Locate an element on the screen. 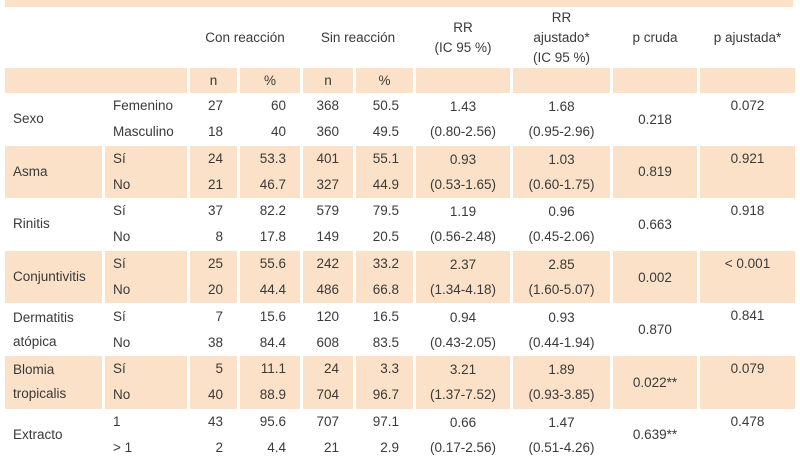 This screenshot has width=800, height=458. value: 53.3 is located at coordinates (272, 158).